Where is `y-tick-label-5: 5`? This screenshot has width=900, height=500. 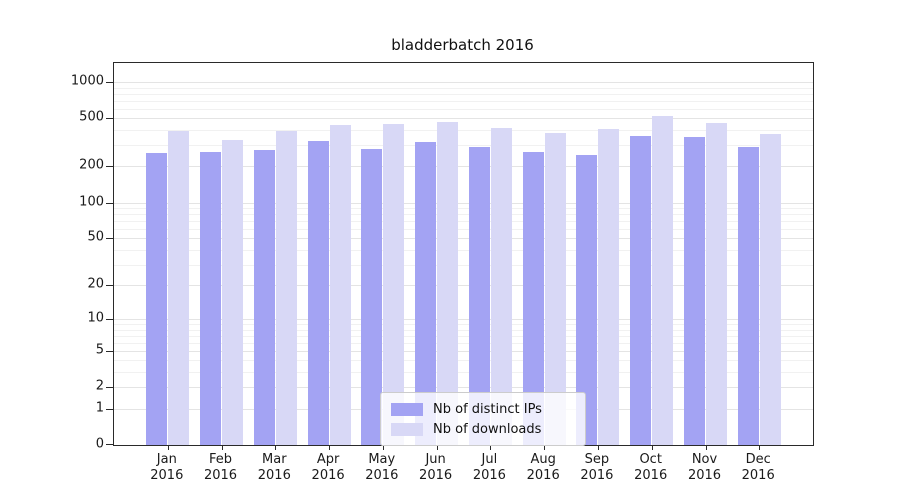
y-tick-label-5: 5 is located at coordinates (99, 350).